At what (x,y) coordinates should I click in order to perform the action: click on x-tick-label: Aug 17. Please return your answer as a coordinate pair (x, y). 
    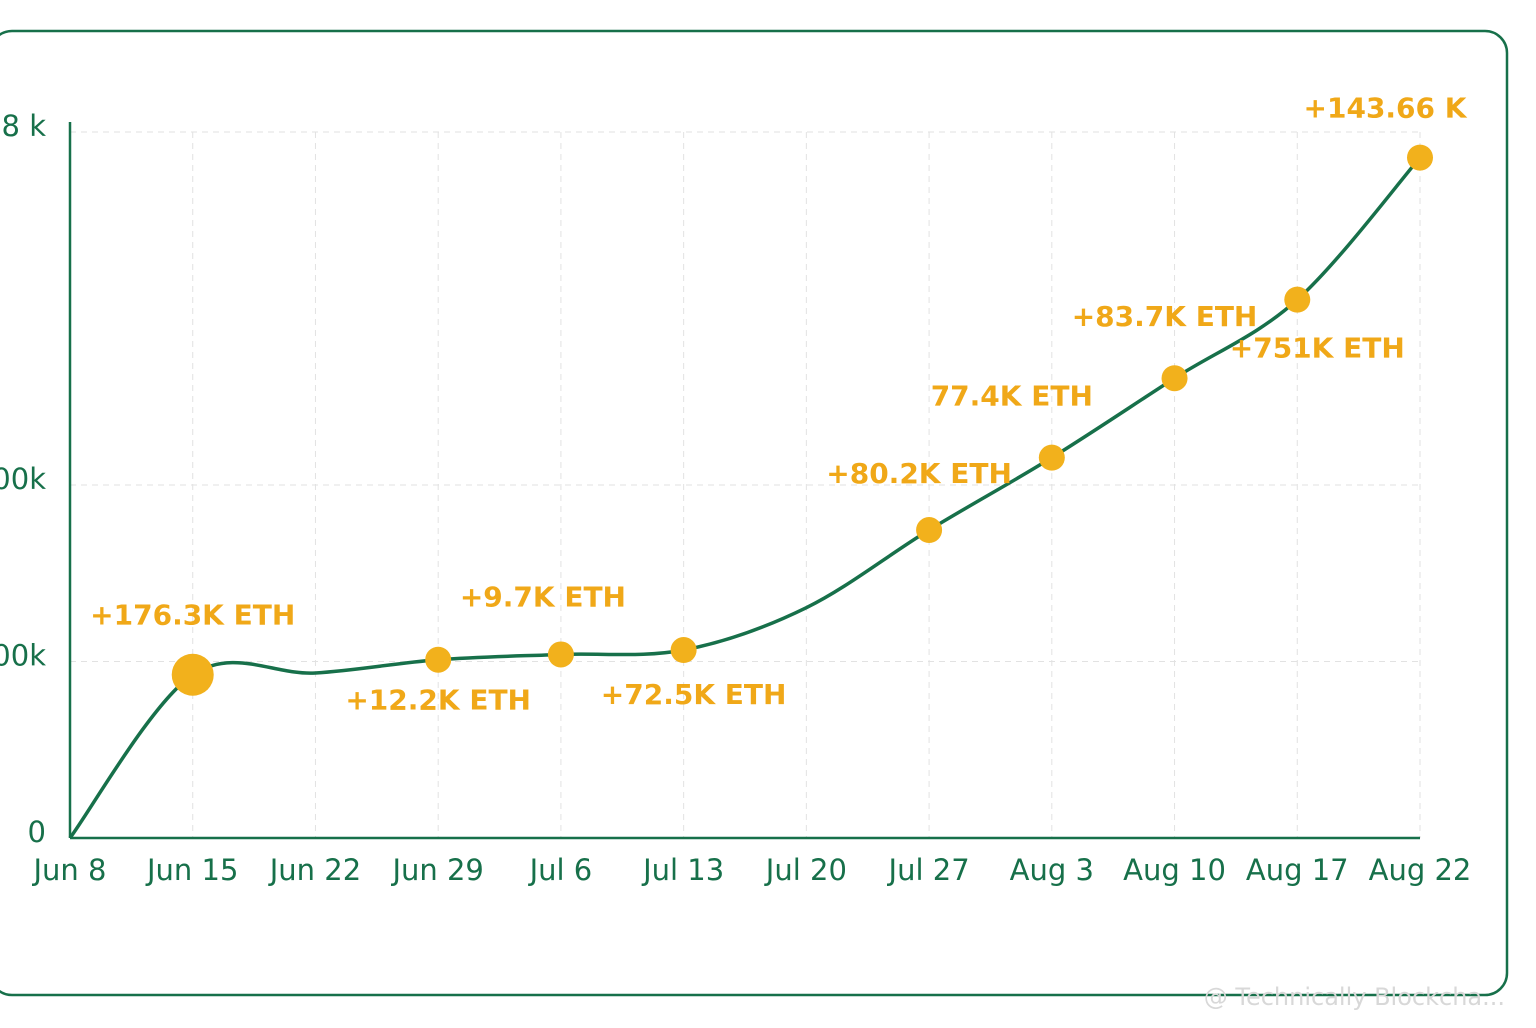
    Looking at the image, I should click on (1297, 870).